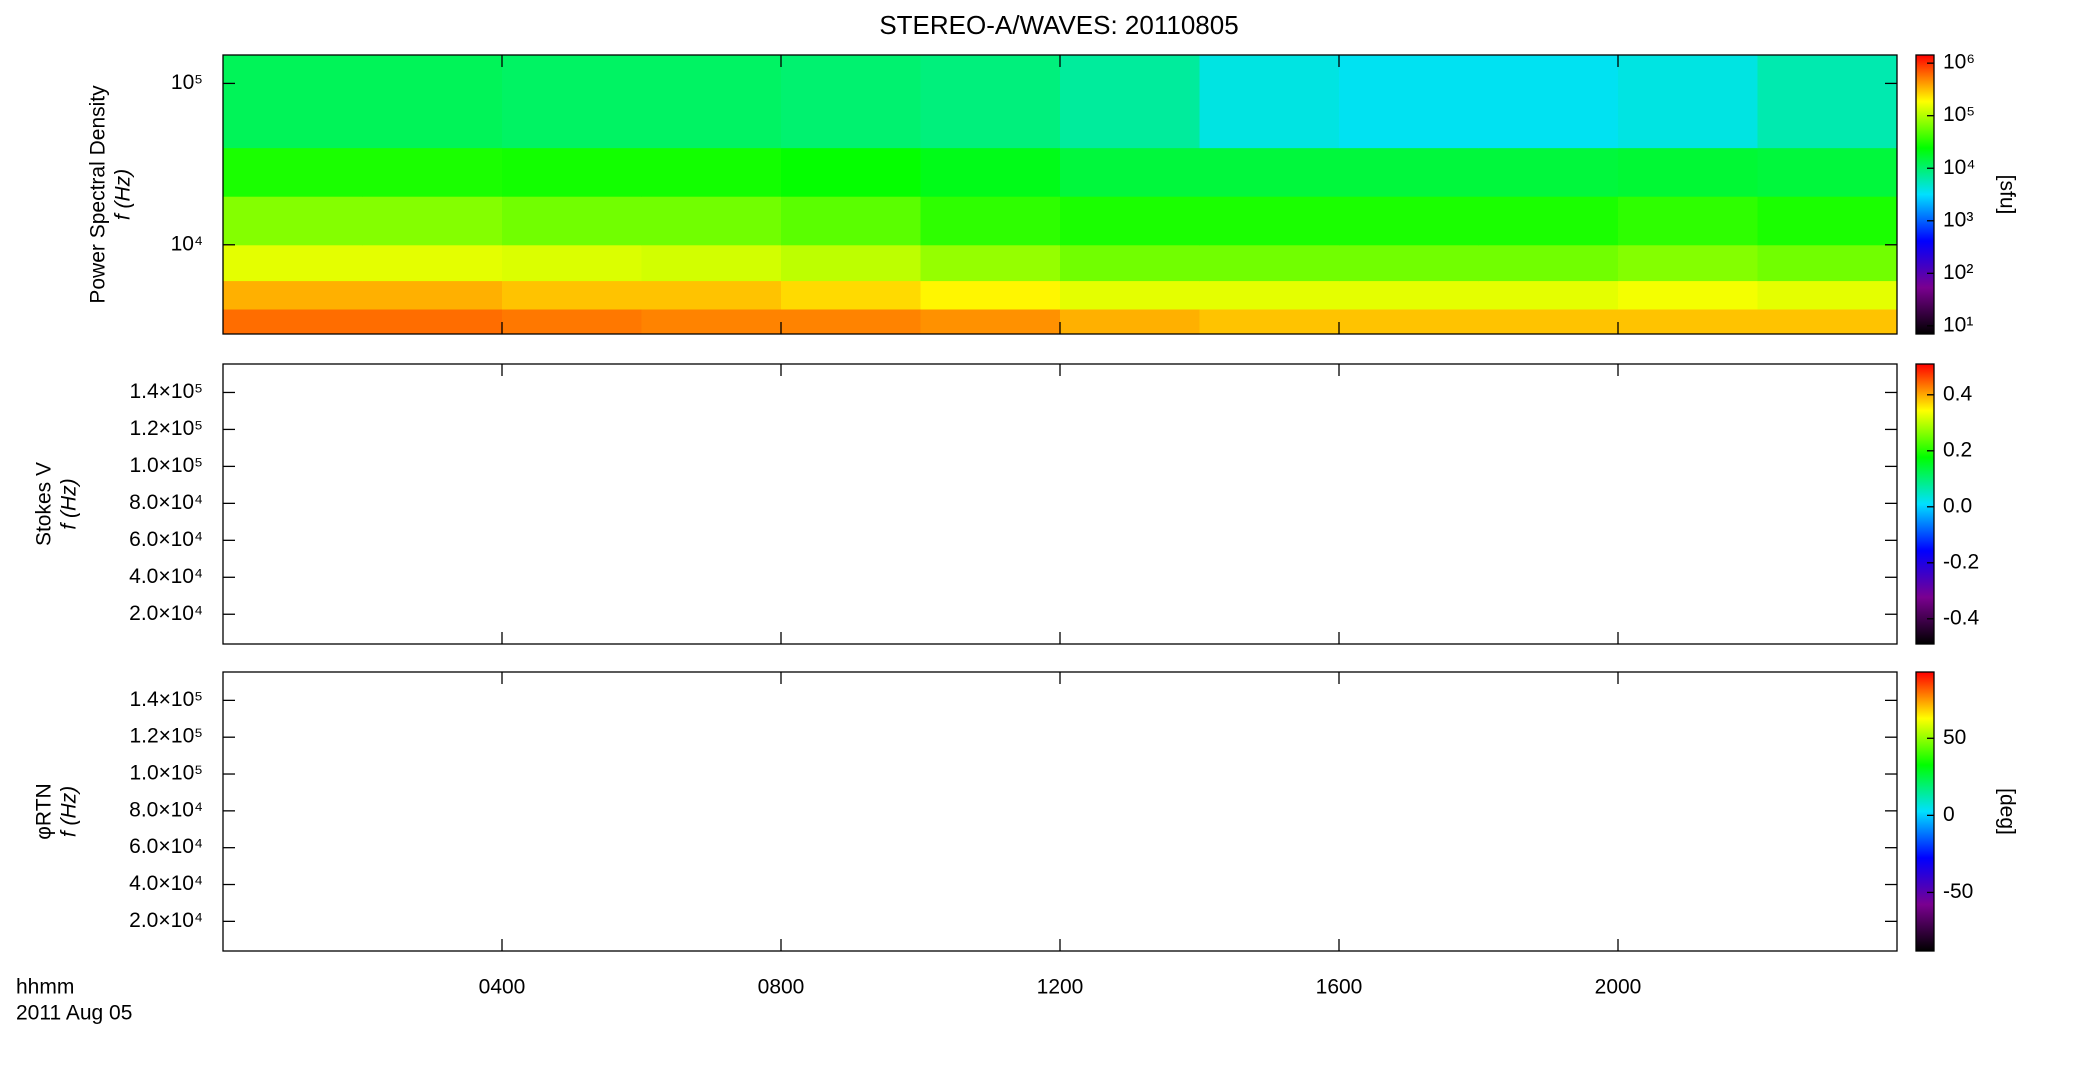 The width and height of the screenshot is (2096, 1080). I want to click on colorbar-label: [deg], so click(2006, 811).